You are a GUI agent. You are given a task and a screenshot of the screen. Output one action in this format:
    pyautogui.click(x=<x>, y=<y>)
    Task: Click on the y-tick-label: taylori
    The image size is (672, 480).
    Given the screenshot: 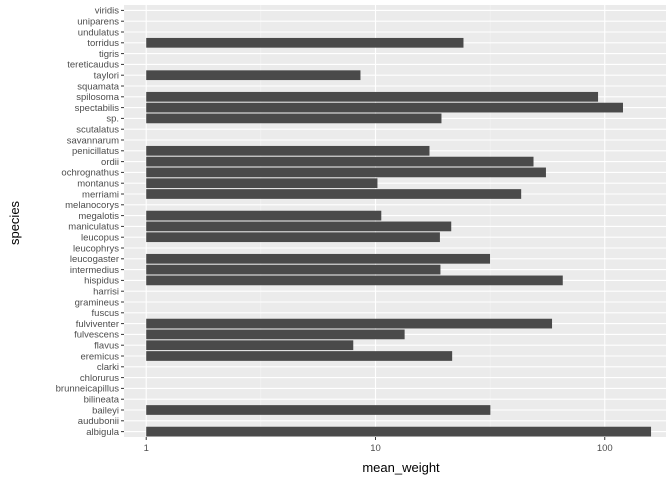 What is the action you would take?
    pyautogui.click(x=106, y=76)
    